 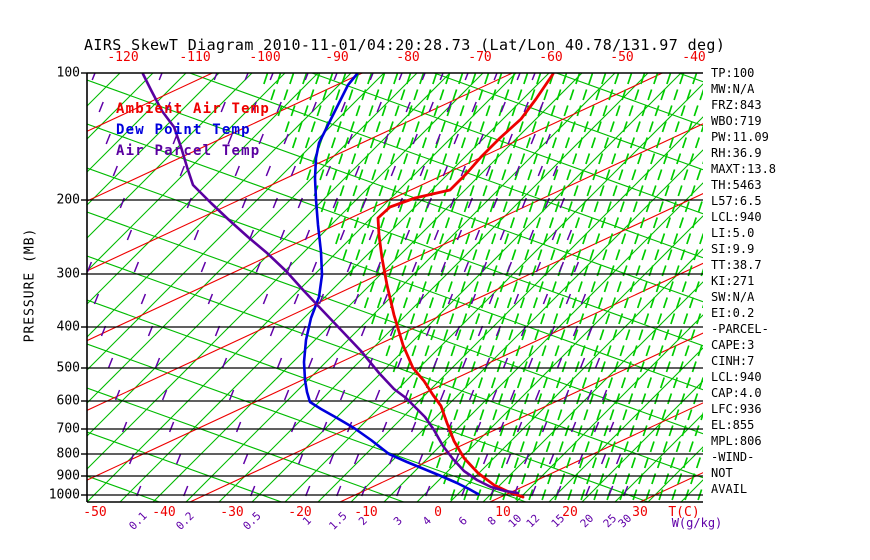 What do you see at coordinates (733, 297) in the screenshot?
I see `sounding-index-value: SW:N/A` at bounding box center [733, 297].